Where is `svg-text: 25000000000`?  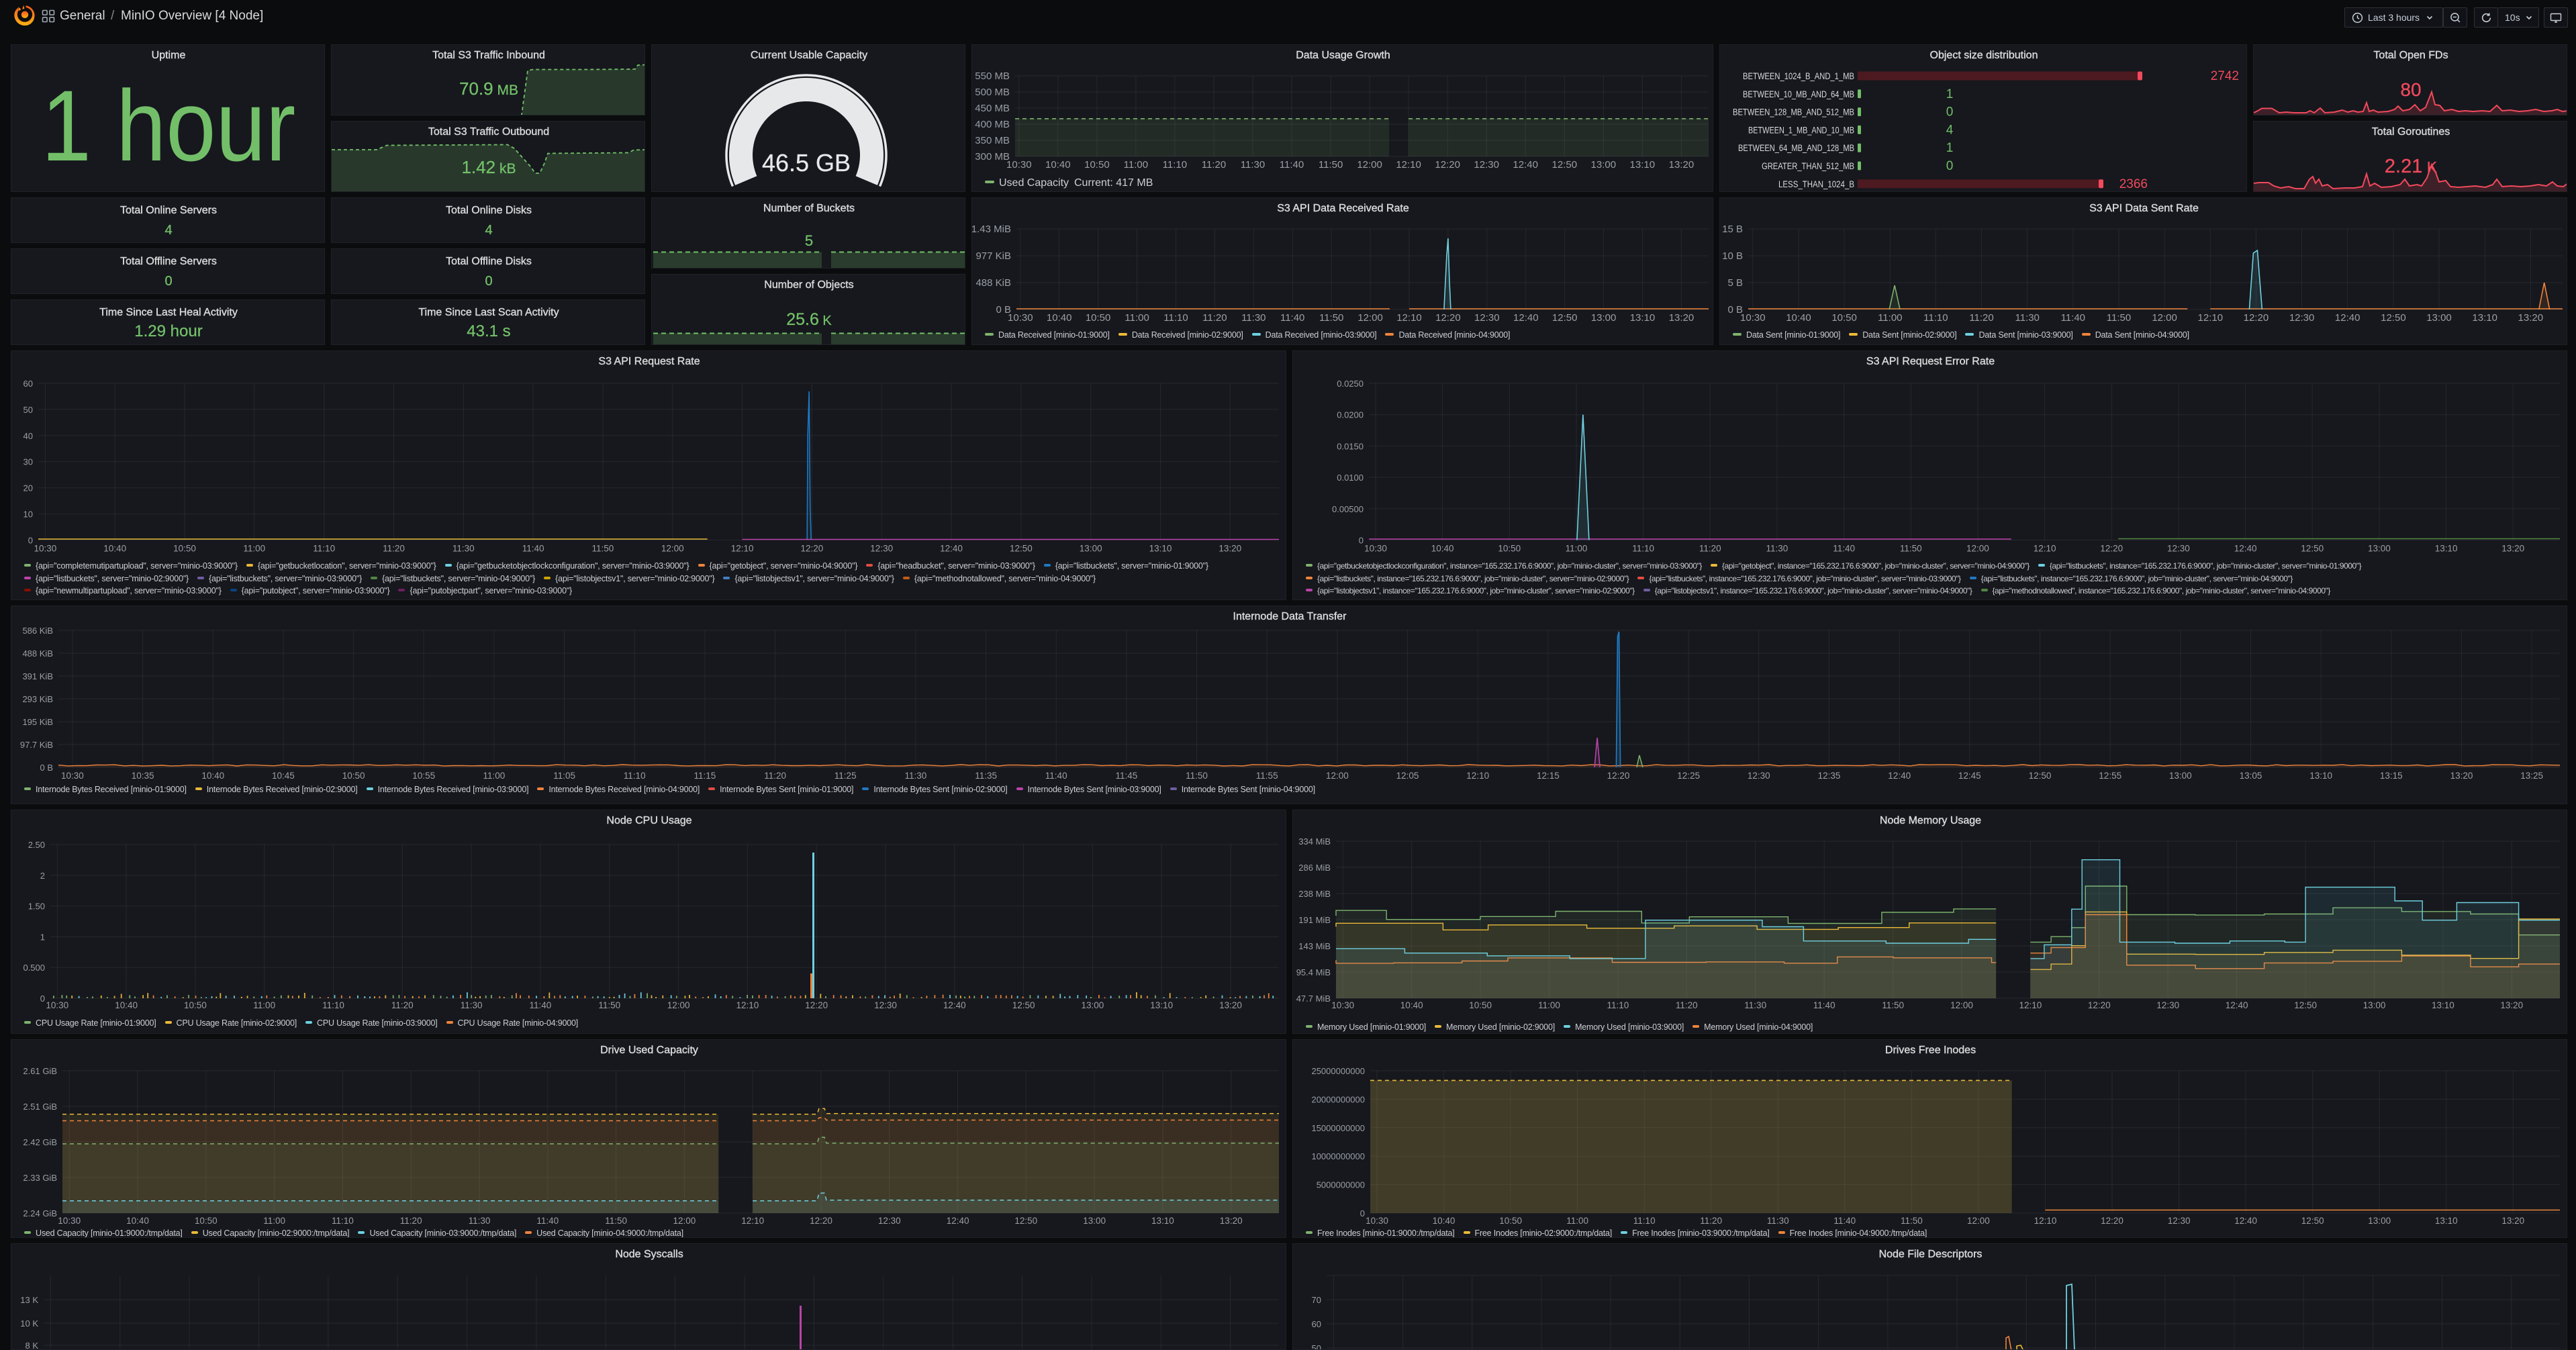
svg-text: 25000000000 is located at coordinates (1338, 1071).